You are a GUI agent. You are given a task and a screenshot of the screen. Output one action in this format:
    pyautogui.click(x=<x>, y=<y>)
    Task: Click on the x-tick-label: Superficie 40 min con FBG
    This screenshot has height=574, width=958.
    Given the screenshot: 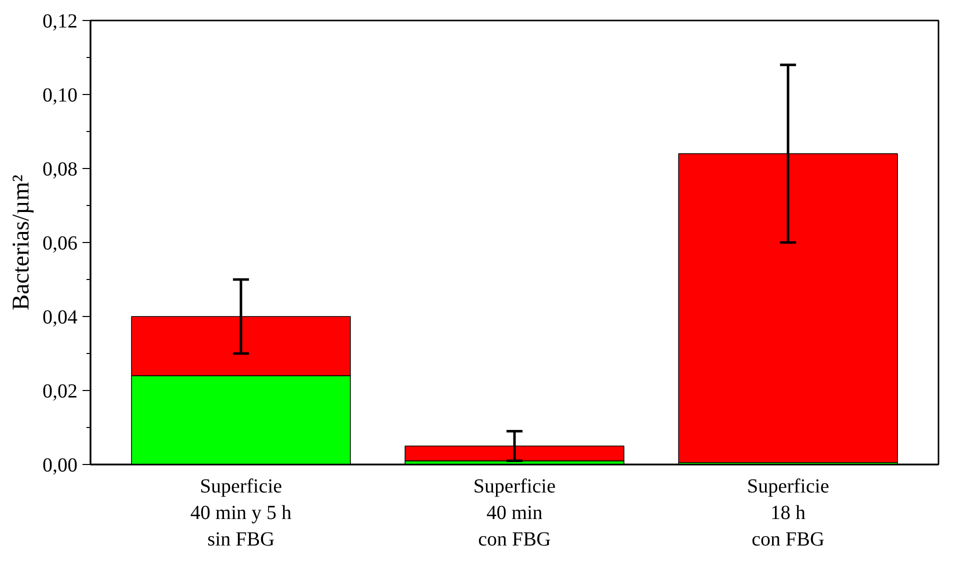 What is the action you would take?
    pyautogui.click(x=514, y=513)
    